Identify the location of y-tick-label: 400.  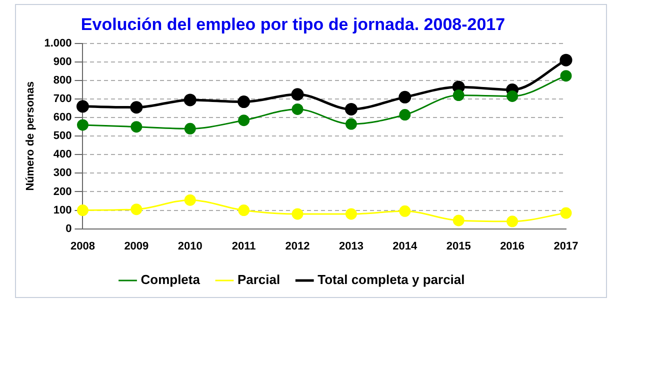
(62, 154).